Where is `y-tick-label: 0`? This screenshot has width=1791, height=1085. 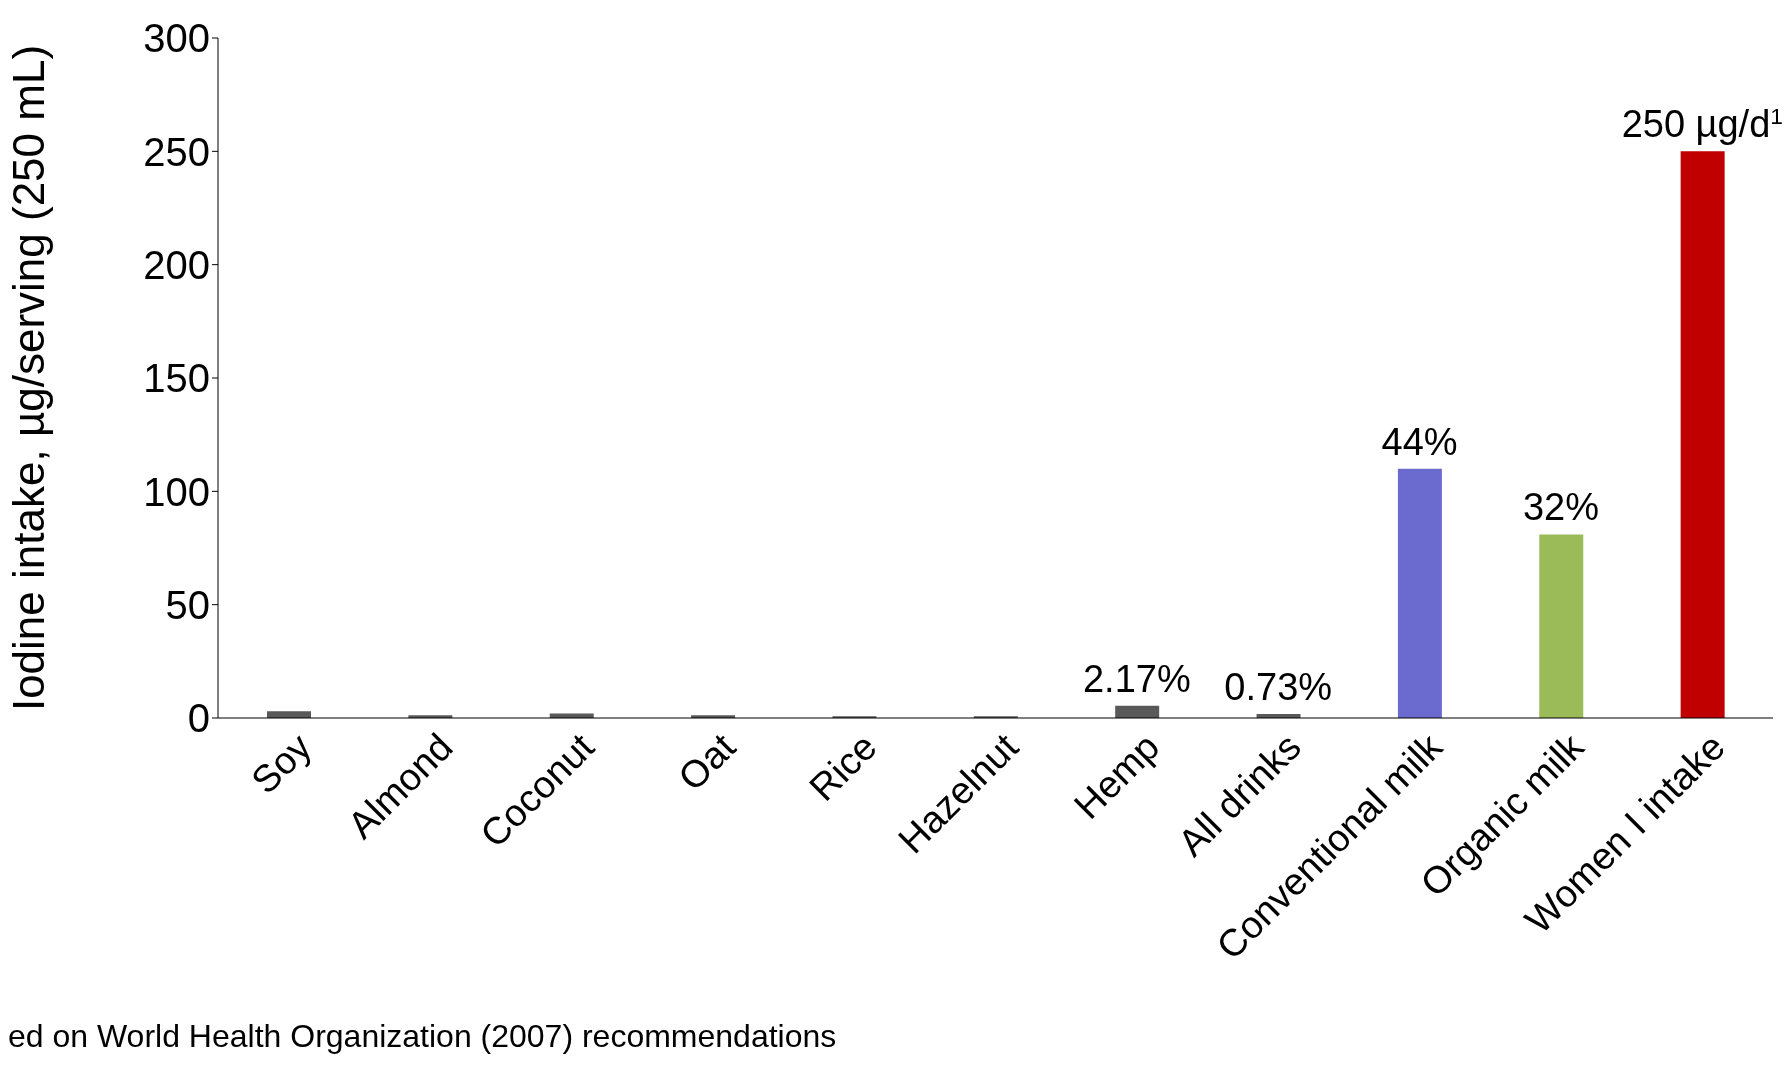 y-tick-label: 0 is located at coordinates (198, 718).